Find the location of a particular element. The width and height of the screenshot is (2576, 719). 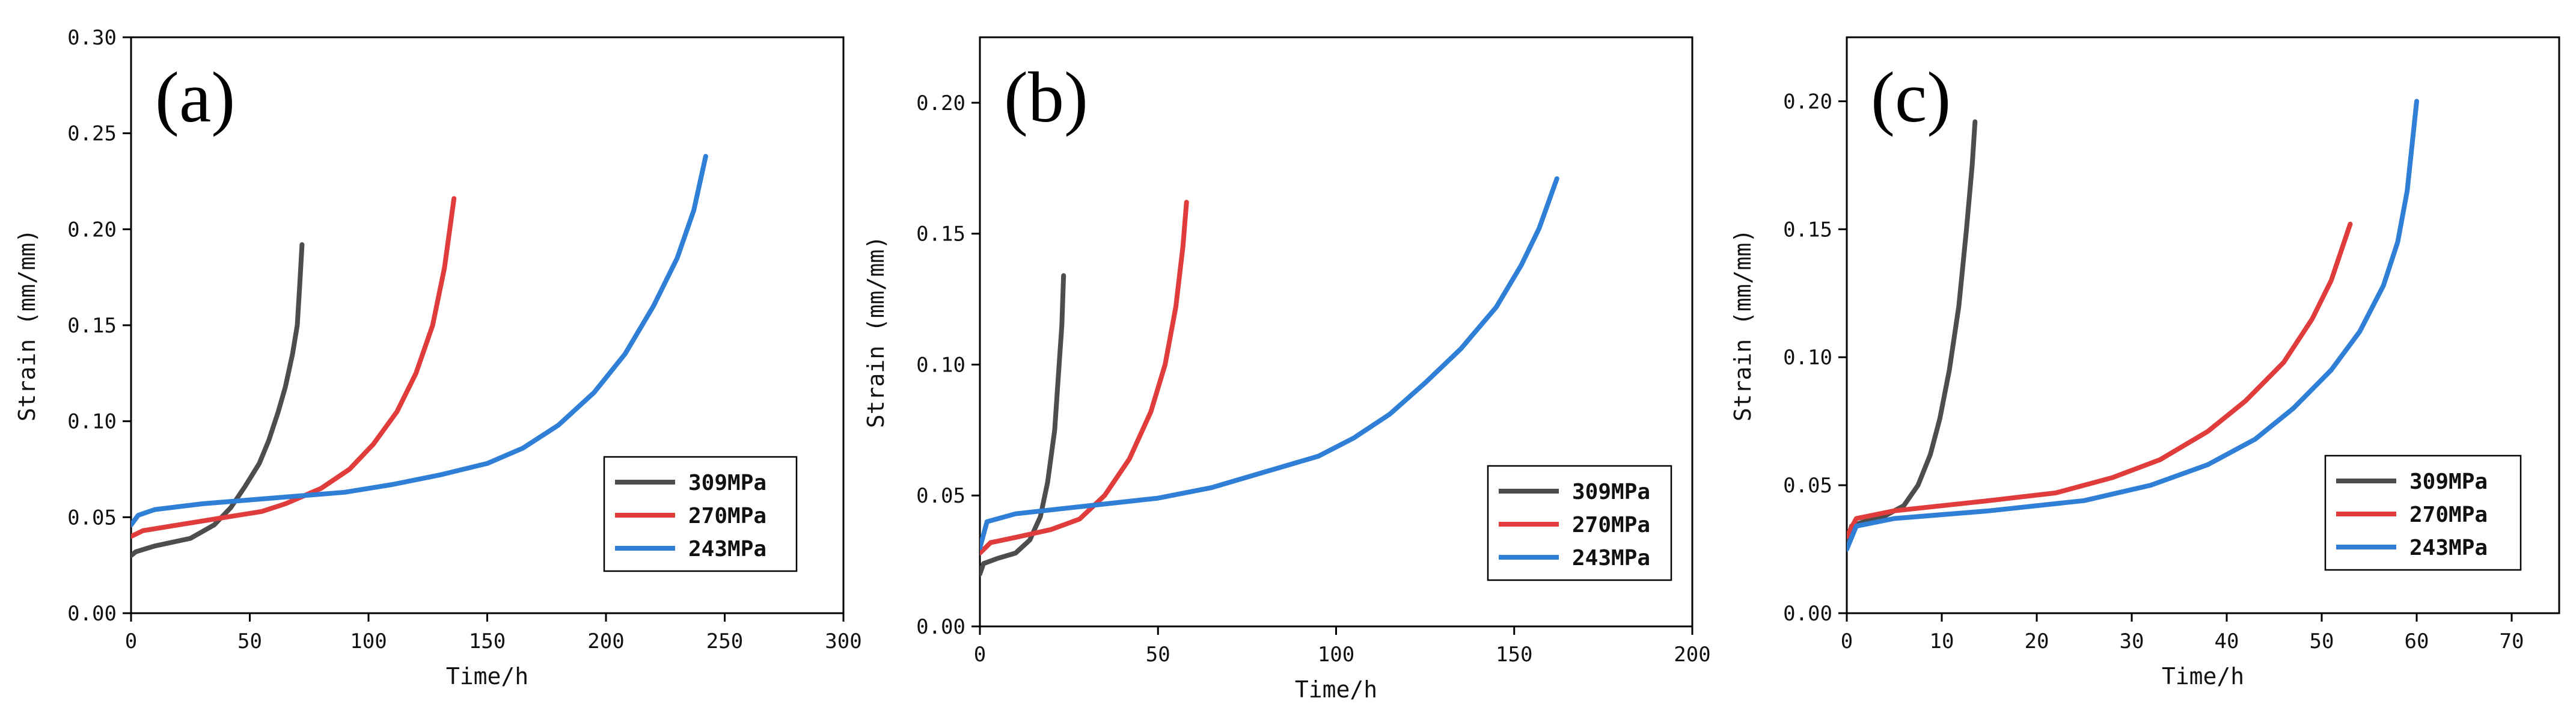

x-tick-label: 10 is located at coordinates (1942, 641).